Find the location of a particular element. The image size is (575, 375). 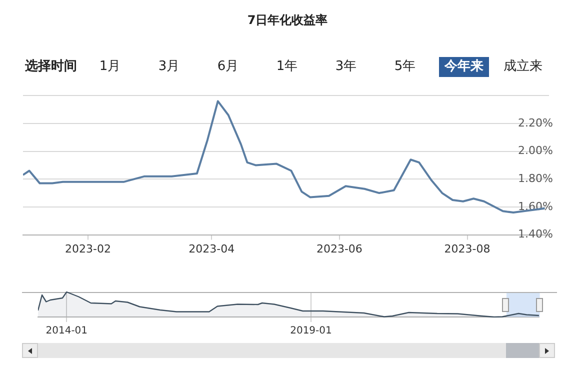

text: 6月 is located at coordinates (228, 67).